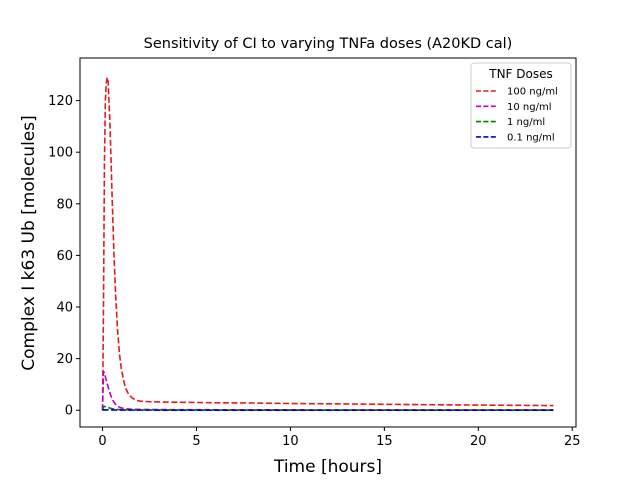 This screenshot has width=640, height=480. What do you see at coordinates (339, 438) in the screenshot?
I see `x-axis-ticks: 0 5 10 15 20 25` at bounding box center [339, 438].